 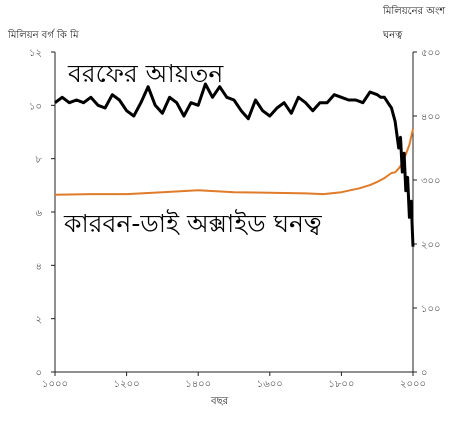 I want to click on x-tick-label: ১৮০০, so click(x=341, y=384).